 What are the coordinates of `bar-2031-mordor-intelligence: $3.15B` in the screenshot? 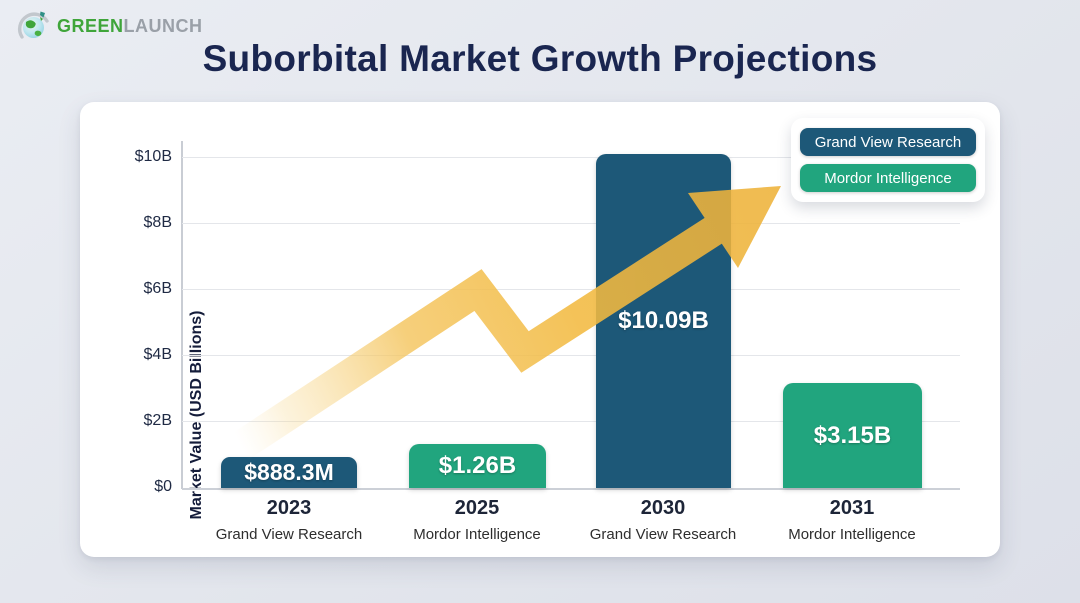 It's located at (852, 435).